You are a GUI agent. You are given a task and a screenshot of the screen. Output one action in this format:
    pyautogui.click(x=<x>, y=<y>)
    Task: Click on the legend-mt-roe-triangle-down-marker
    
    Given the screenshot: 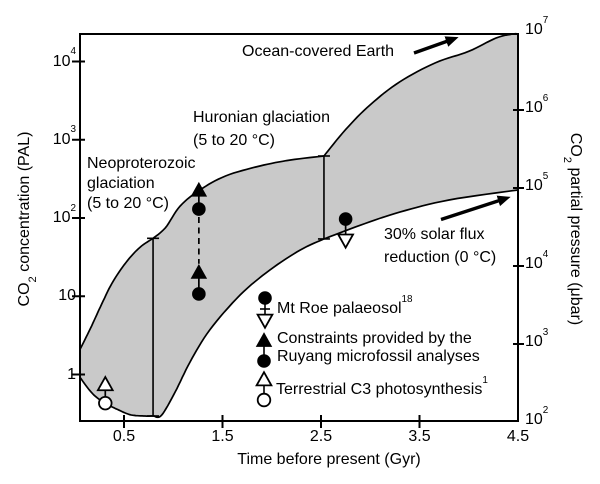 What is the action you would take?
    pyautogui.click(x=265, y=321)
    